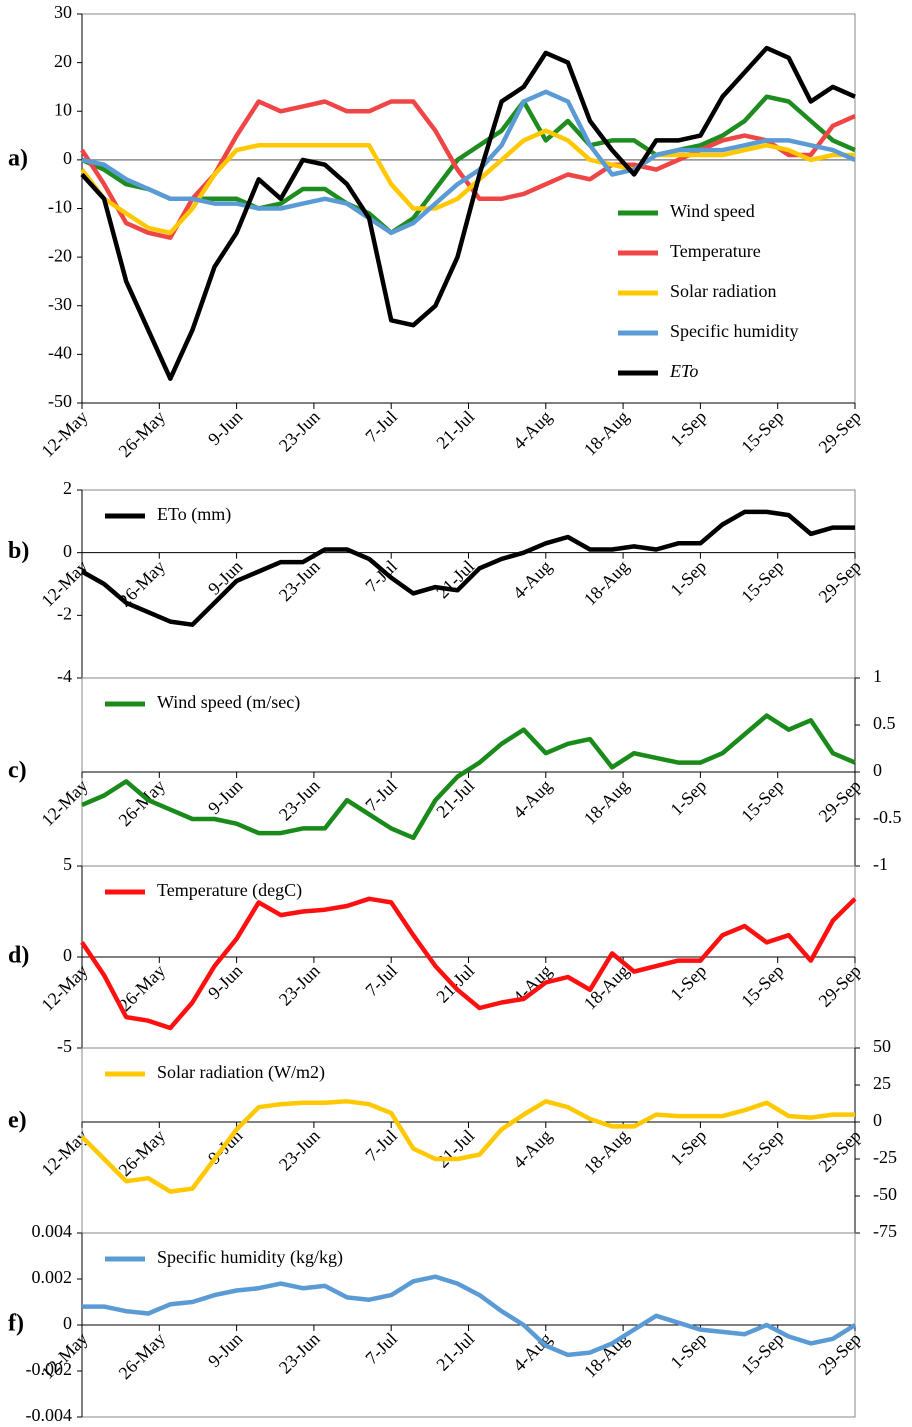 The image size is (912, 1427). Describe the element at coordinates (241, 1072) in the screenshot. I see `legend-label: Solar radiation (W/m2)` at that location.